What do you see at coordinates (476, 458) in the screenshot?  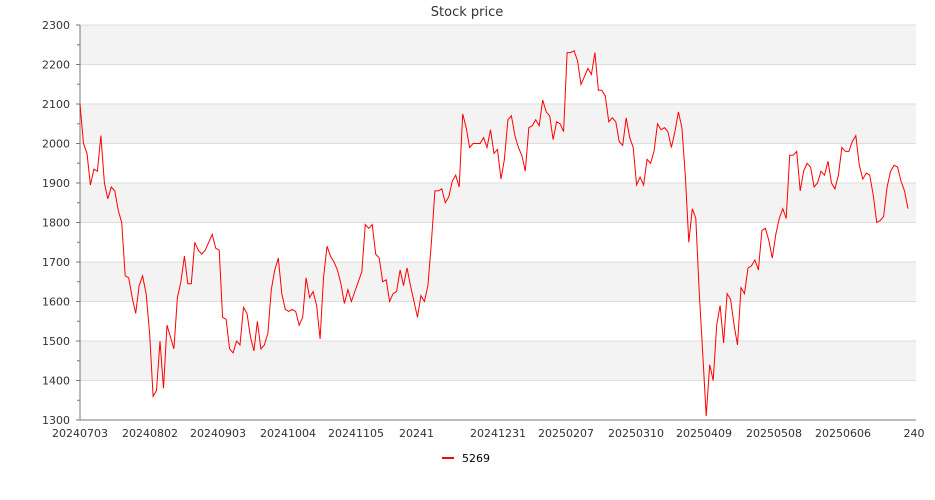 I see `legend-label: 5269` at bounding box center [476, 458].